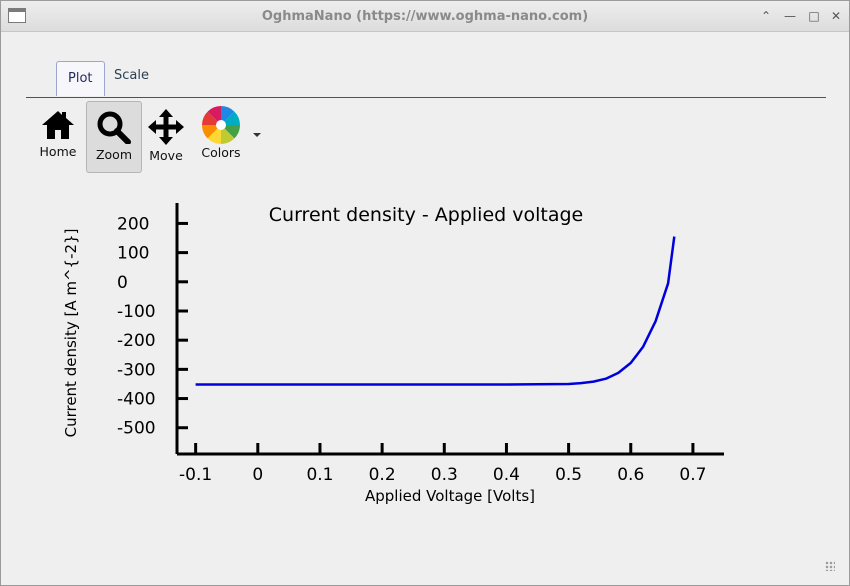 This screenshot has height=586, width=850. I want to click on x-tick-label: 0.2, so click(382, 475).